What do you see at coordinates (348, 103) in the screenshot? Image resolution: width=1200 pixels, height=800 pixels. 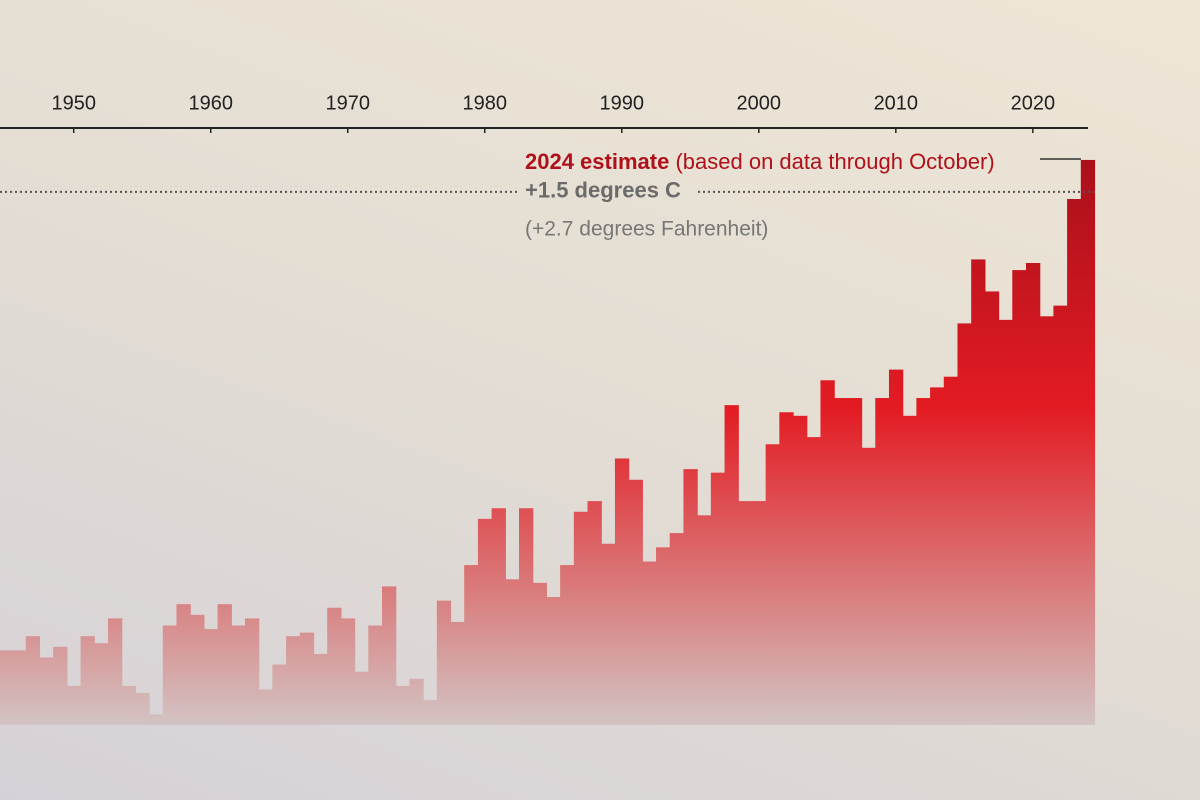 I see `x-tick-label: 1970` at bounding box center [348, 103].